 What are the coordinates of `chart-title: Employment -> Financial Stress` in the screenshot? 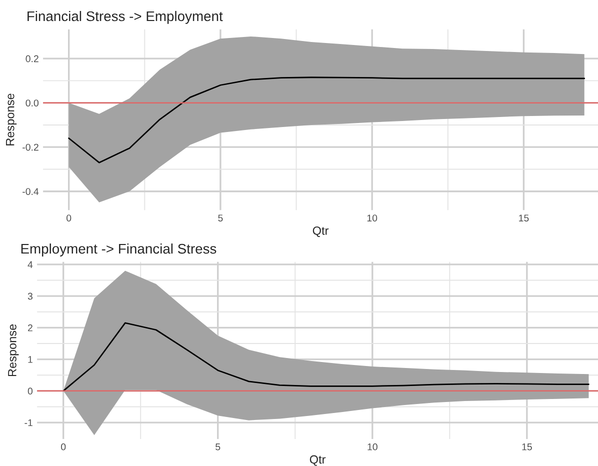 It's located at (118, 249).